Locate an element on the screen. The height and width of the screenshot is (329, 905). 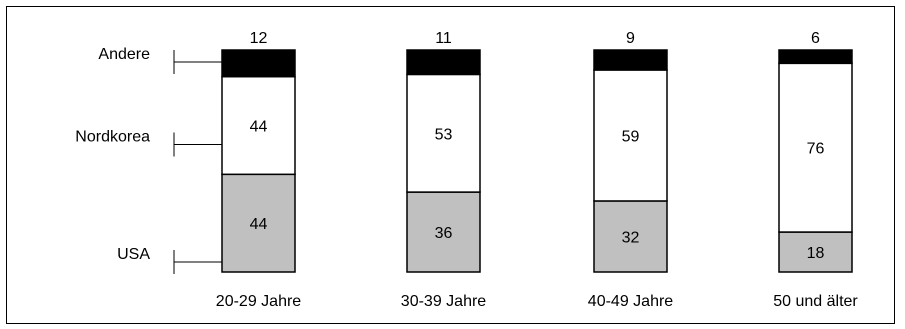
value-label-nordkorea-3: 59 is located at coordinates (631, 136).